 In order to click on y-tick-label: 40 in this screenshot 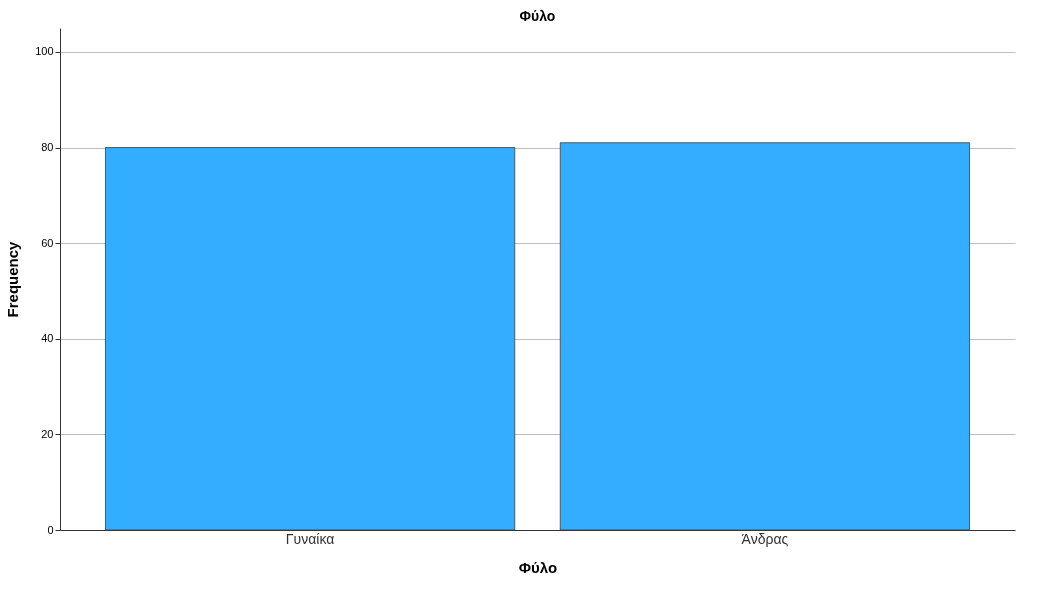, I will do `click(47, 338)`.